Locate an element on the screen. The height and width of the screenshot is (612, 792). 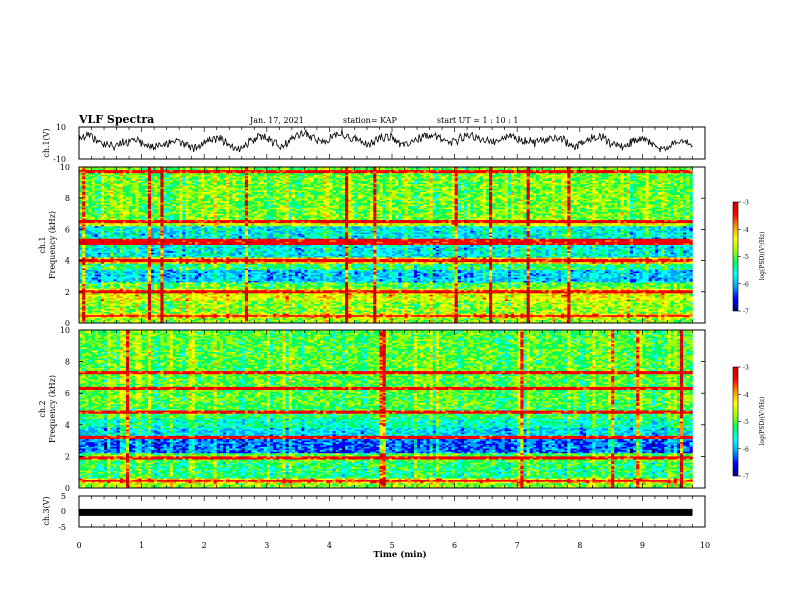
header-start-time: start UT = 1 : 10 : 1 is located at coordinates (477, 120).